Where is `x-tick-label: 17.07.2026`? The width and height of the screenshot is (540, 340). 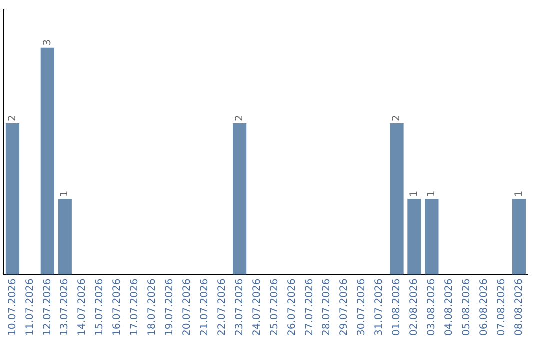 x-tick-label: 17.07.2026 is located at coordinates (135, 307).